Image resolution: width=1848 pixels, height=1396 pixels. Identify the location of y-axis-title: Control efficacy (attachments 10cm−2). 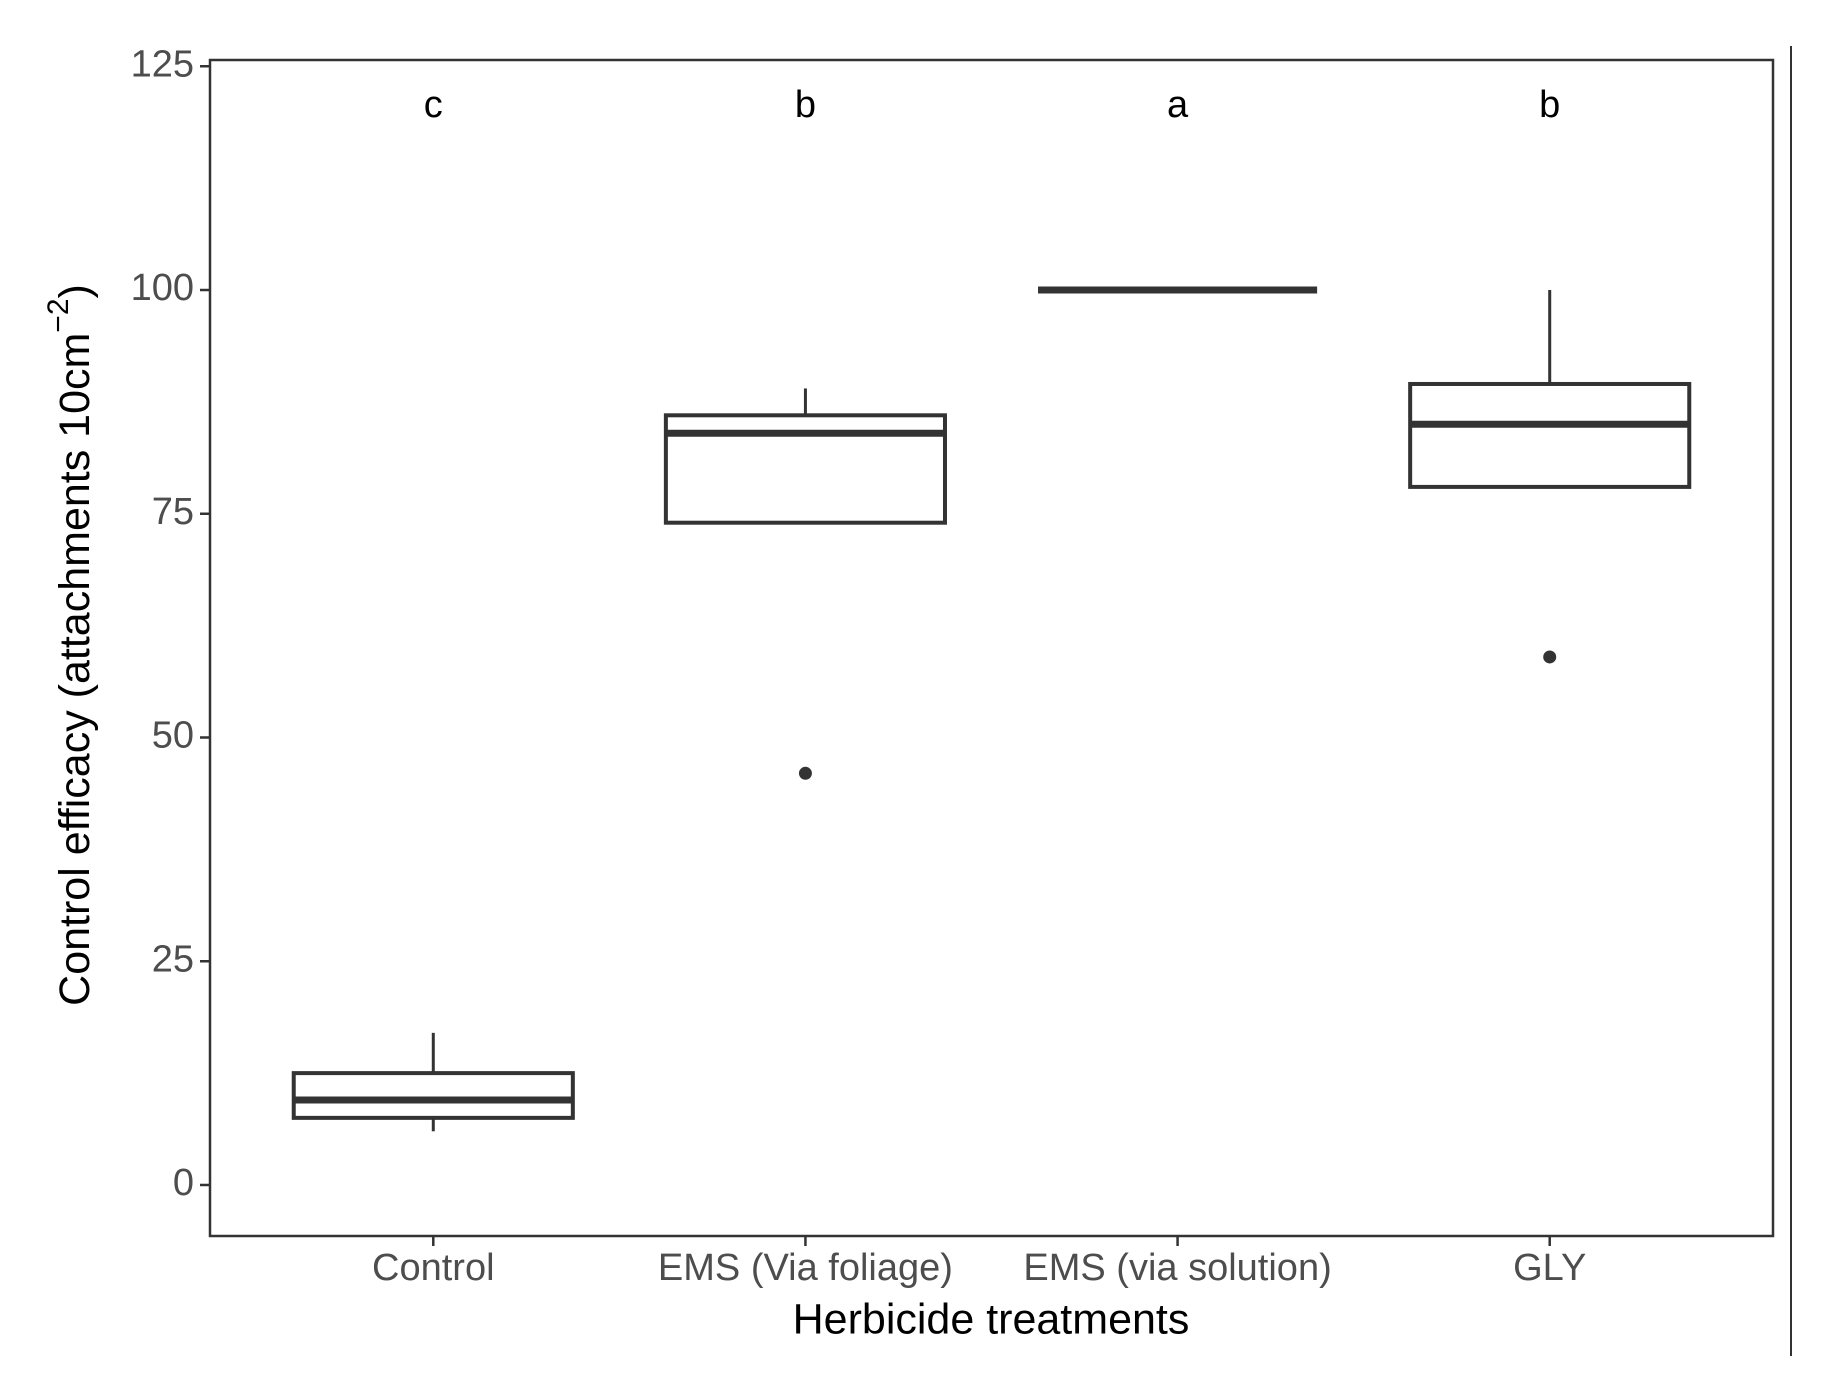
(70, 645).